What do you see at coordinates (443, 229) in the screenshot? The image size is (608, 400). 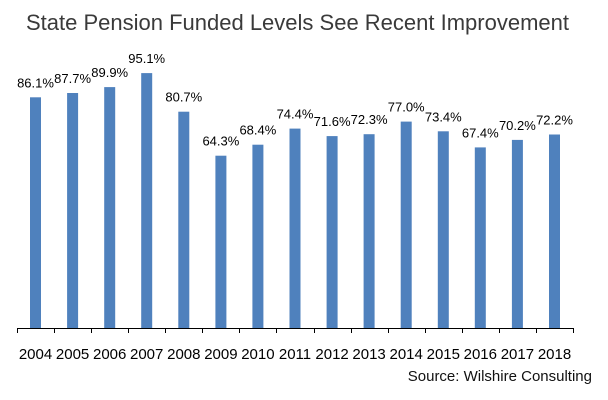 I see `bar-2015` at bounding box center [443, 229].